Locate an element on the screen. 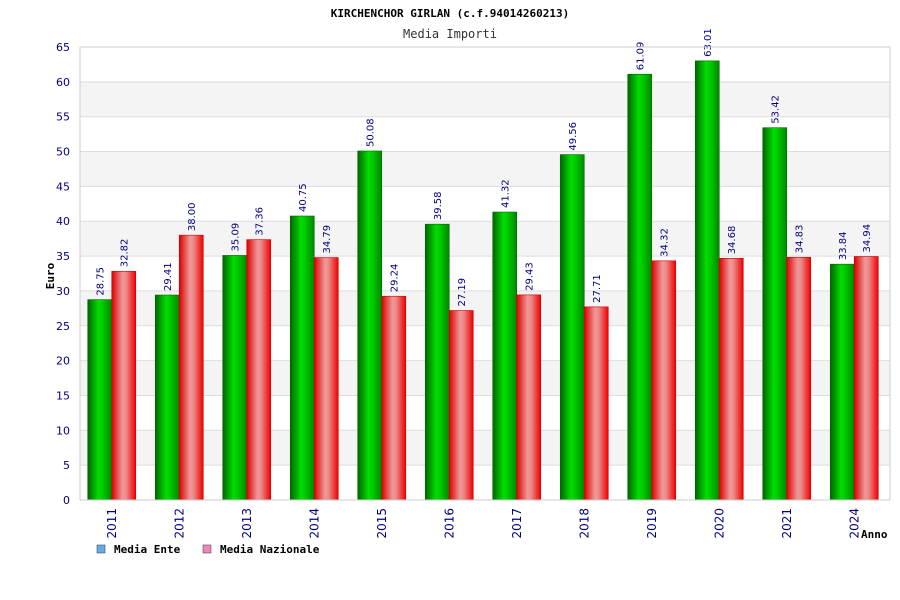 The width and height of the screenshot is (900, 600). y-tick-label: 55 is located at coordinates (63, 117).